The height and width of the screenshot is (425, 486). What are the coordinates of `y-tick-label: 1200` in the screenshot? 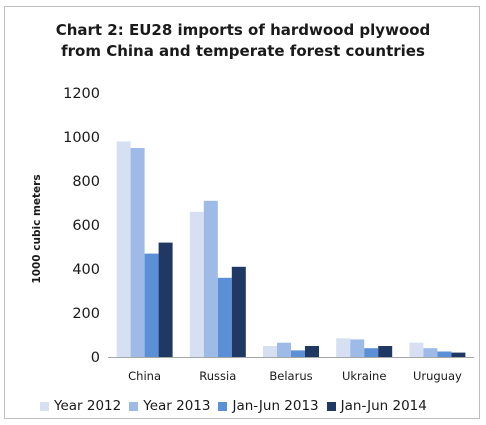 It's located at (81, 94).